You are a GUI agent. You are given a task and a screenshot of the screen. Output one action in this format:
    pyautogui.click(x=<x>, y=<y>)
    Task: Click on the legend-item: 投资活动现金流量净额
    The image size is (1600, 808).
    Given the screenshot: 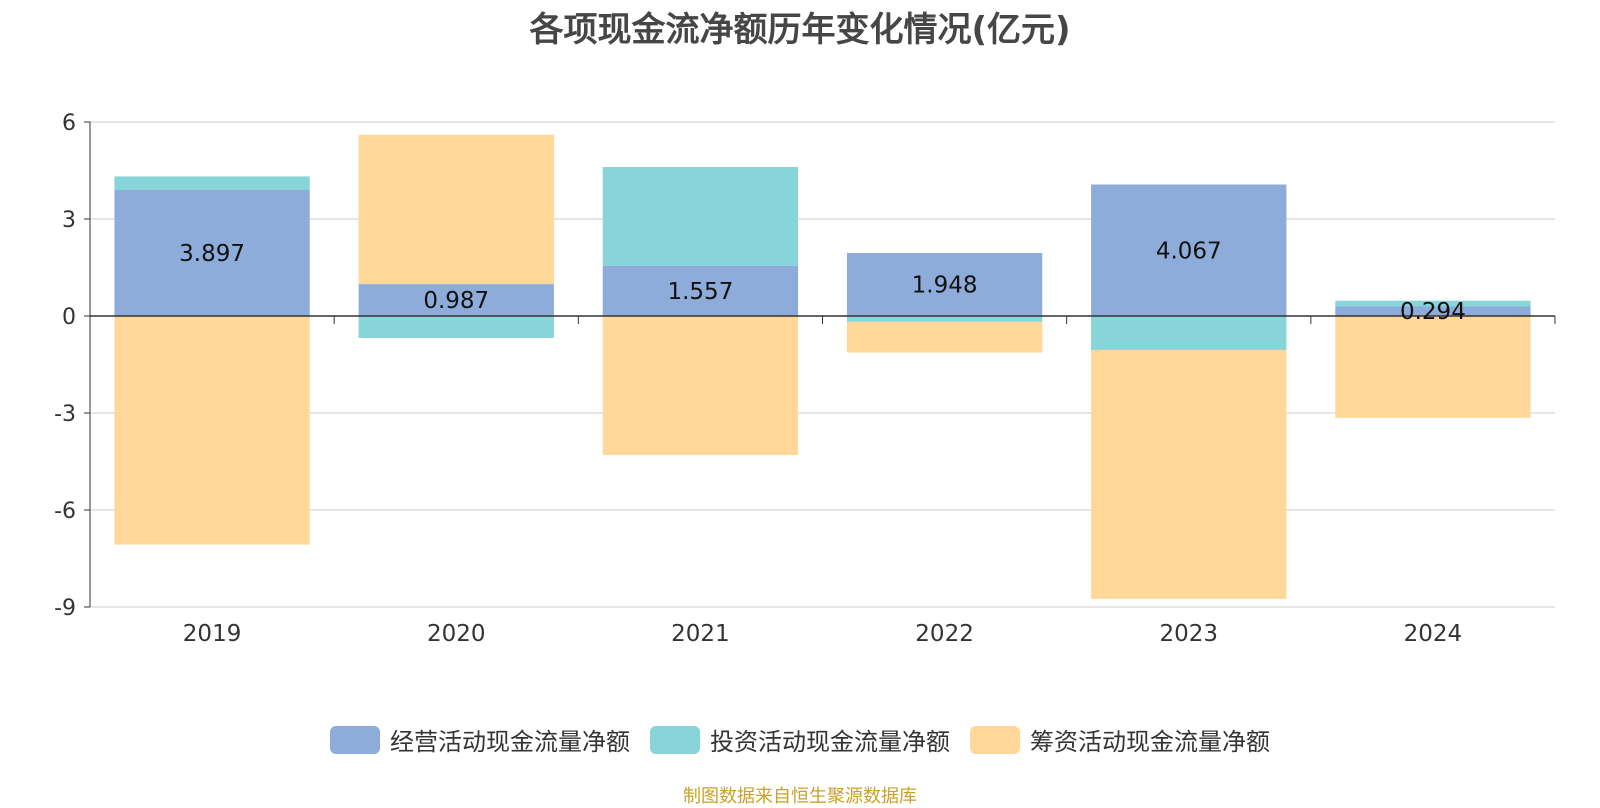 What is the action you would take?
    pyautogui.click(x=800, y=739)
    